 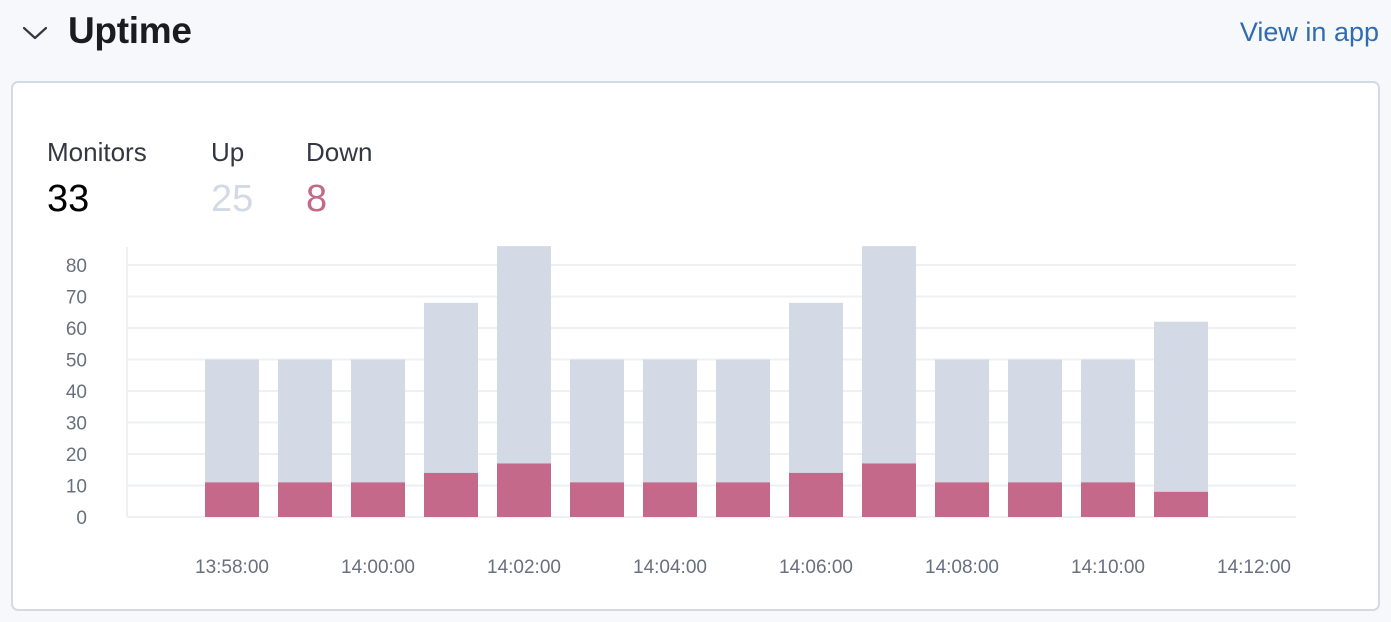 I want to click on section-header: Uptime View in app, so click(x=695, y=35).